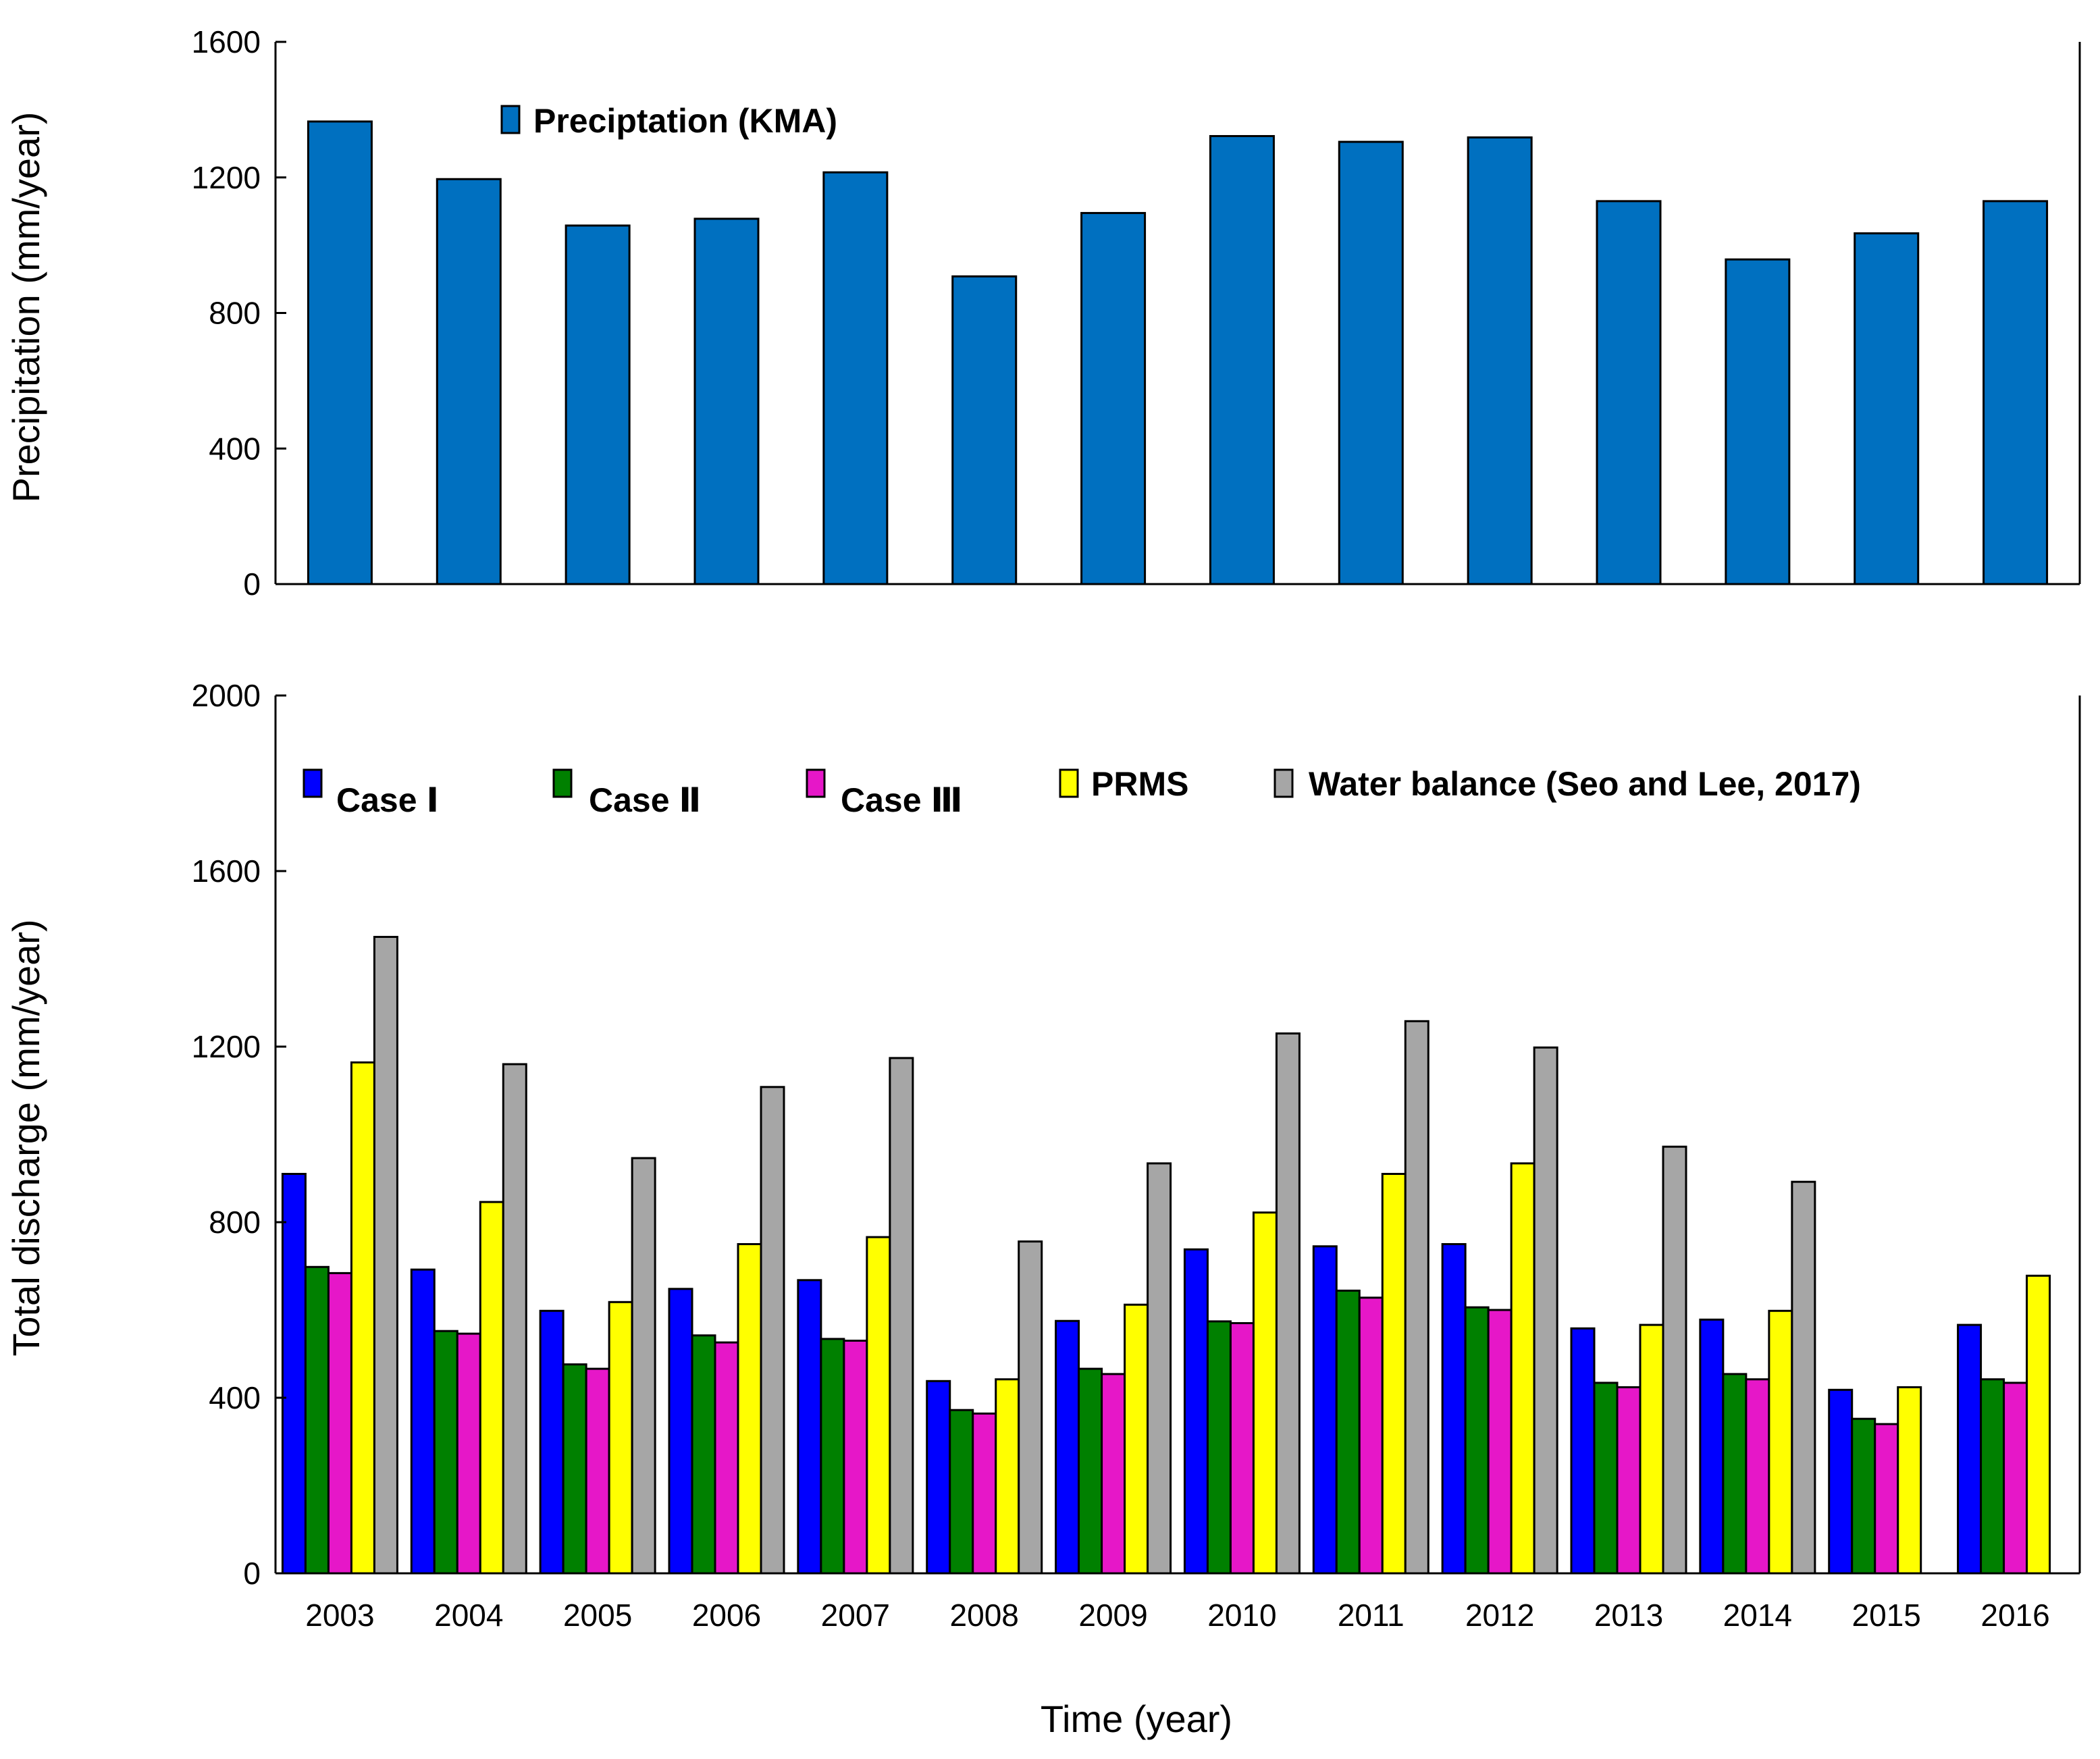 The height and width of the screenshot is (1759, 2100). I want to click on discharge-bar-water-balance-seo-and-lee-2017-2012, so click(1545, 1310).